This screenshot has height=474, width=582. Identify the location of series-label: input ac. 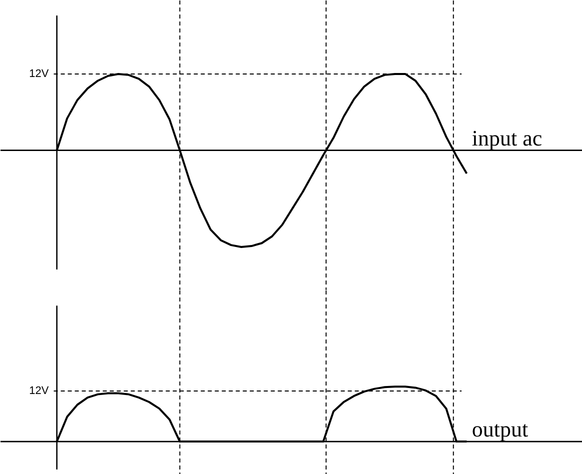
(507, 137).